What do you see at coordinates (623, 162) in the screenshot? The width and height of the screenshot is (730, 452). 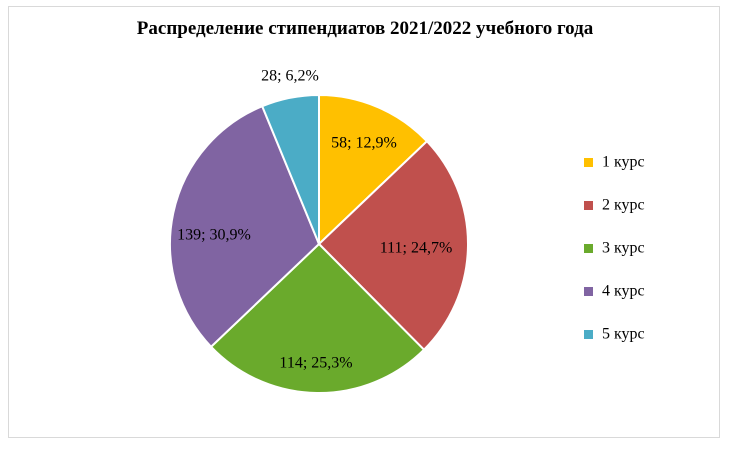 I see `legend-label-1: 1 курс` at bounding box center [623, 162].